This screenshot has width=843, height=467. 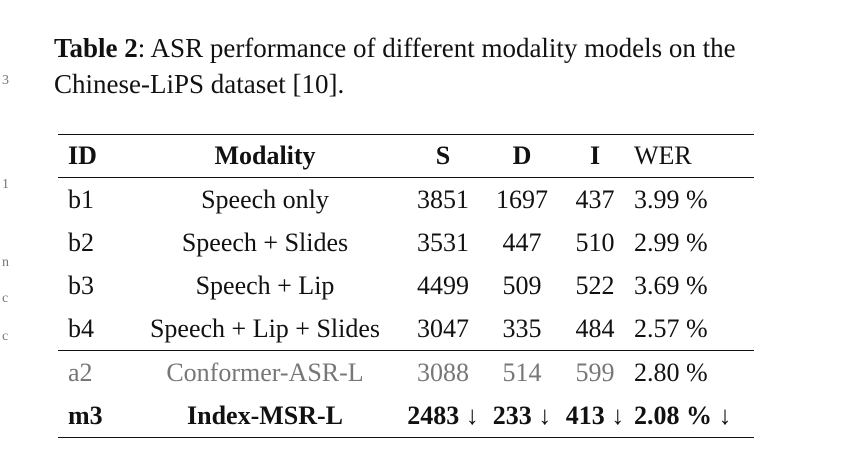 I want to click on cell-d: 335, so click(x=522, y=328).